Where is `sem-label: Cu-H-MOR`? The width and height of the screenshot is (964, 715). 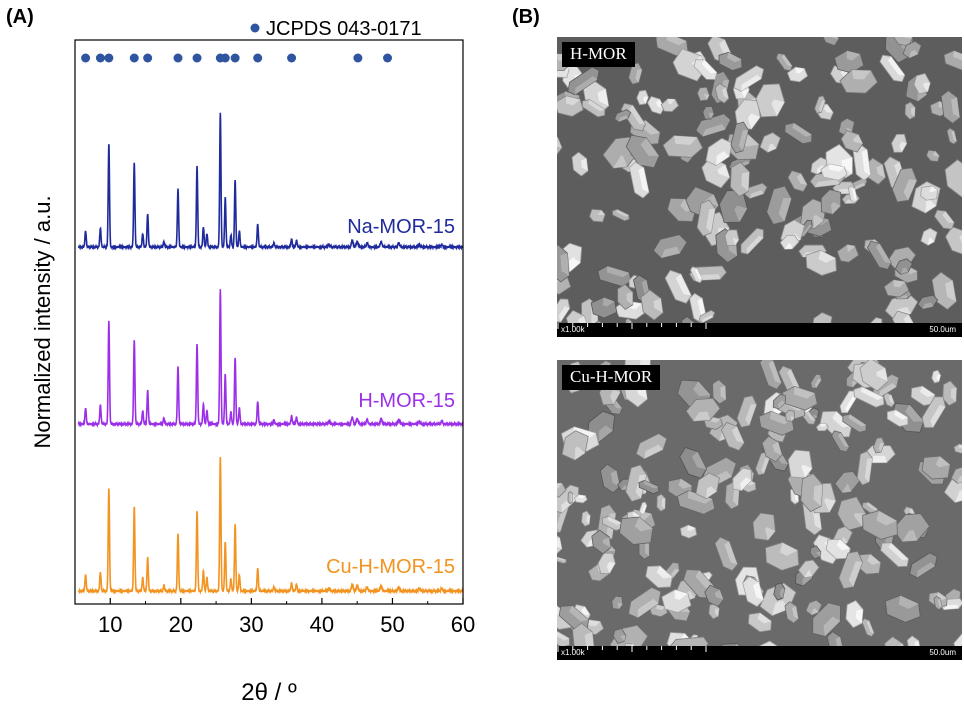
sem-label: Cu-H-MOR is located at coordinates (611, 377).